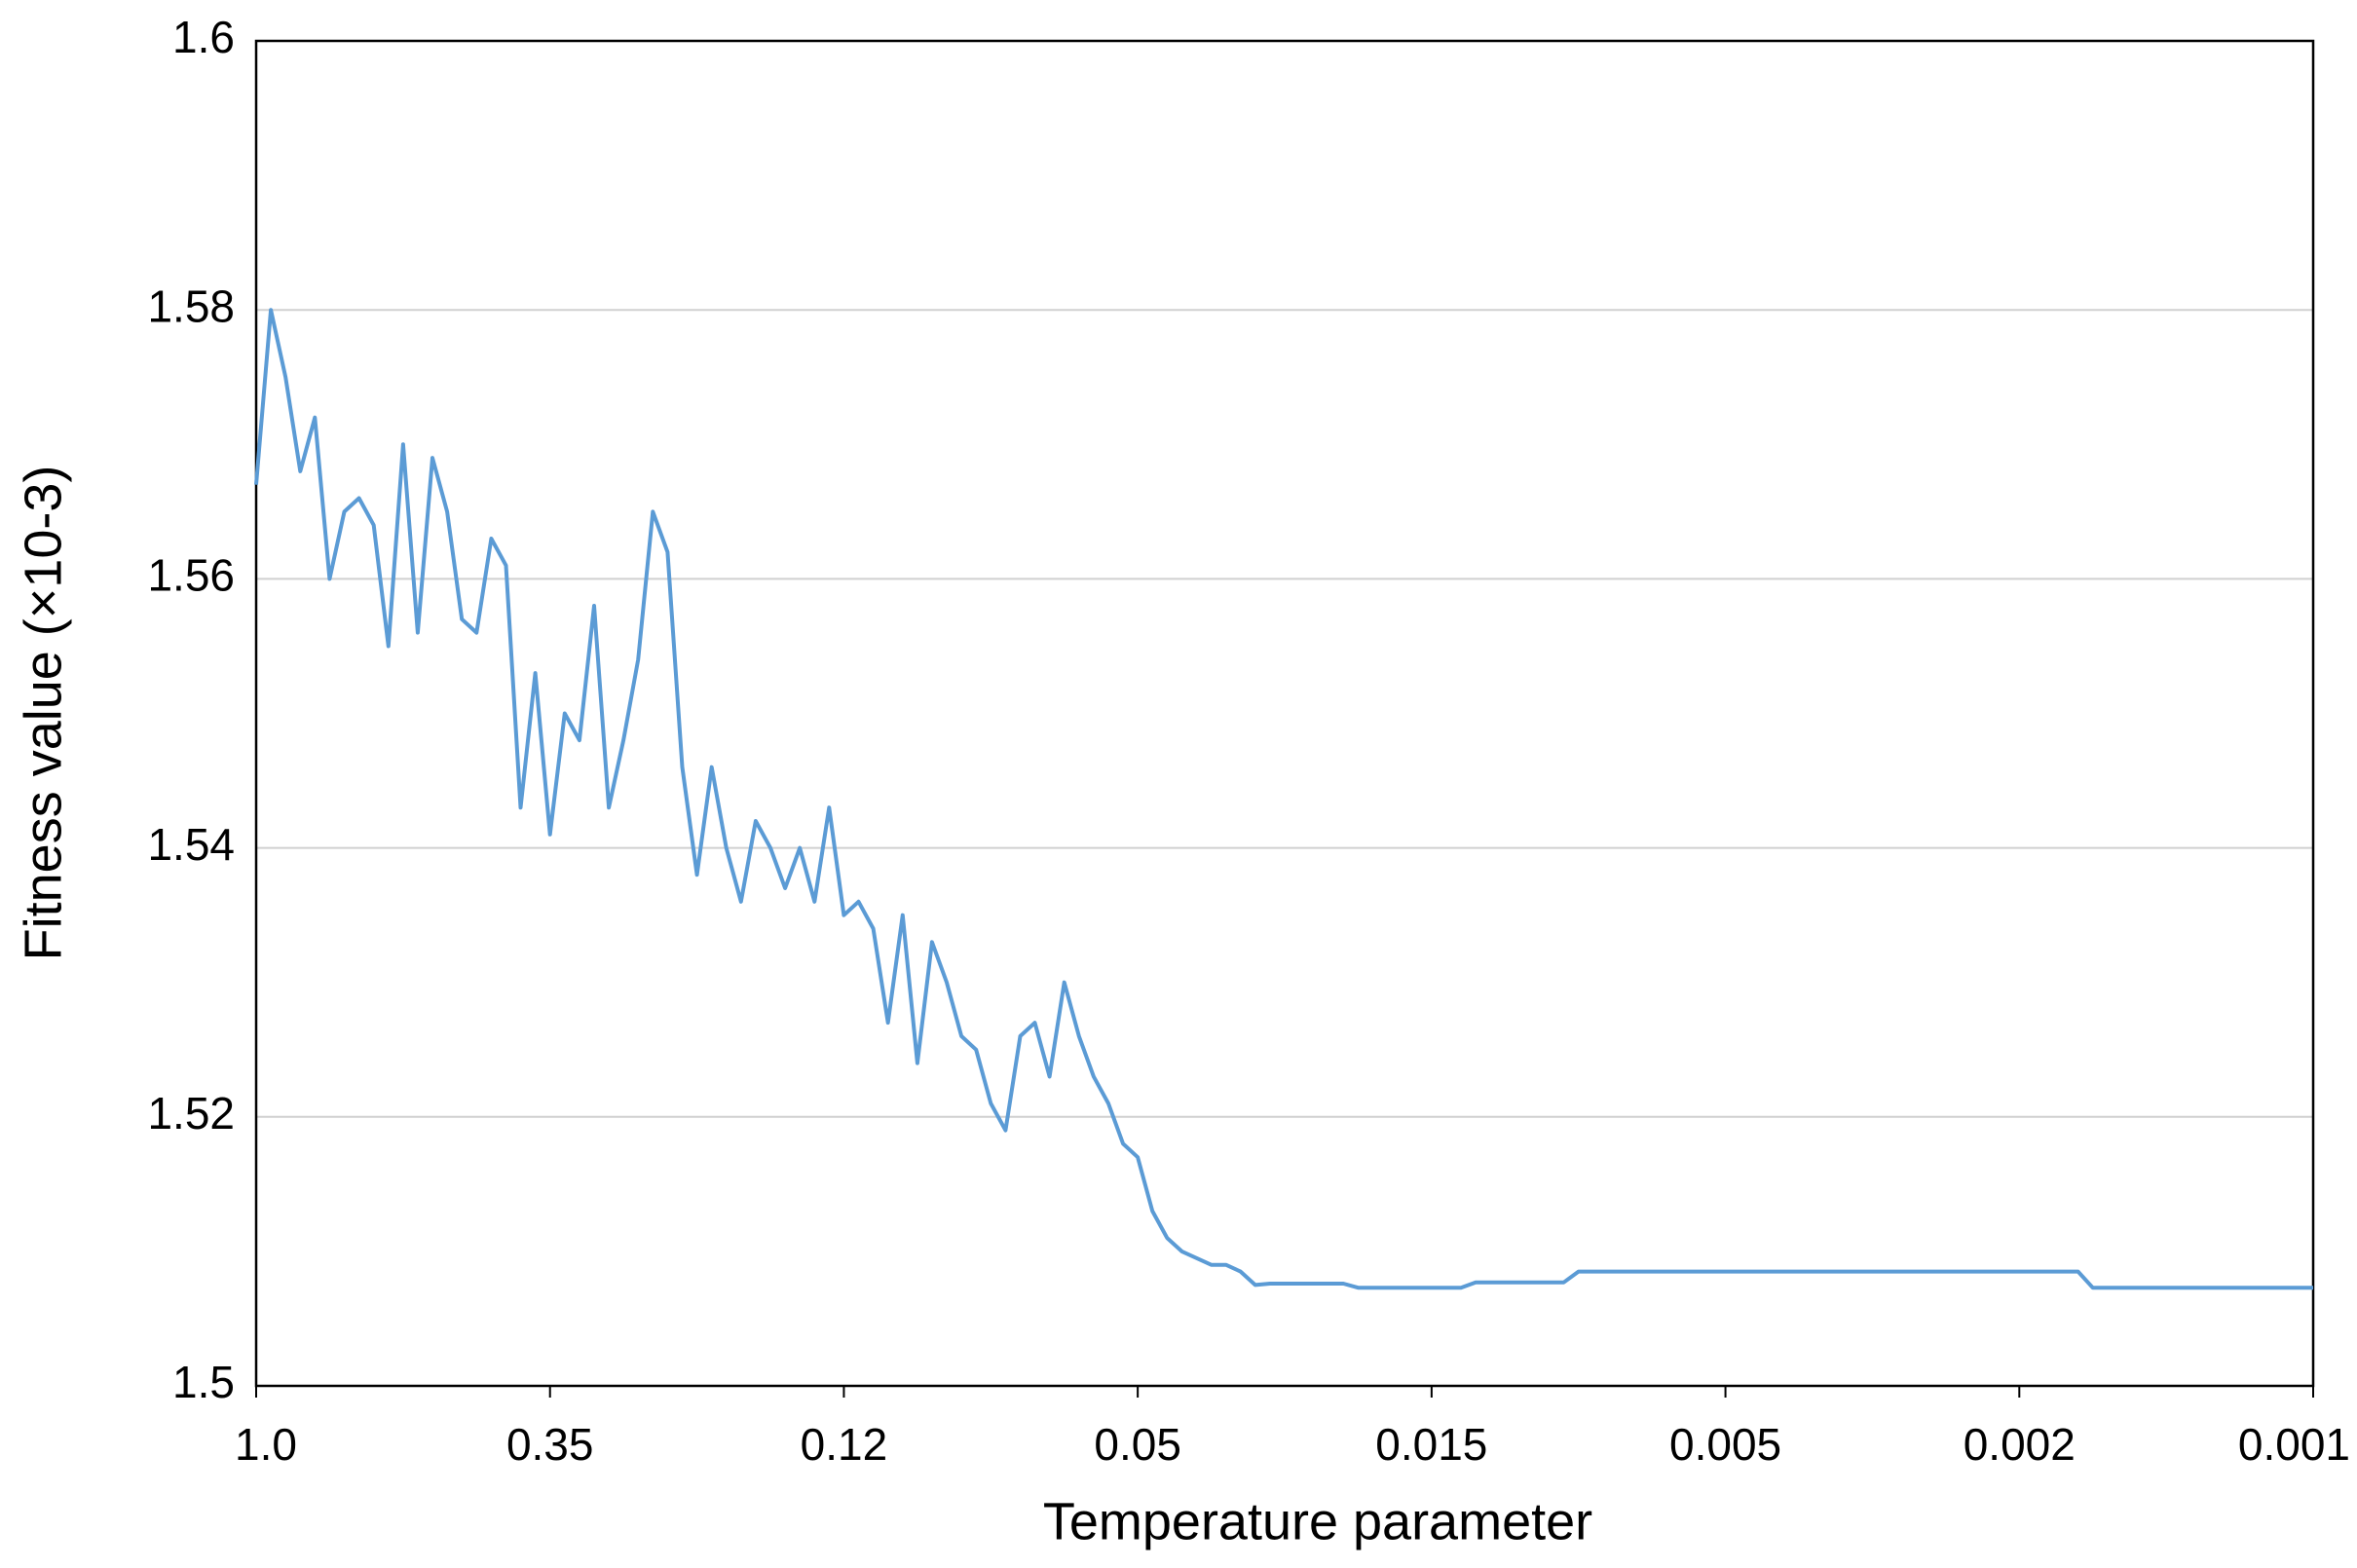 Image resolution: width=2357 pixels, height=1568 pixels. Describe the element at coordinates (1137, 1444) in the screenshot. I see `x-tick-label: 0.05` at that location.